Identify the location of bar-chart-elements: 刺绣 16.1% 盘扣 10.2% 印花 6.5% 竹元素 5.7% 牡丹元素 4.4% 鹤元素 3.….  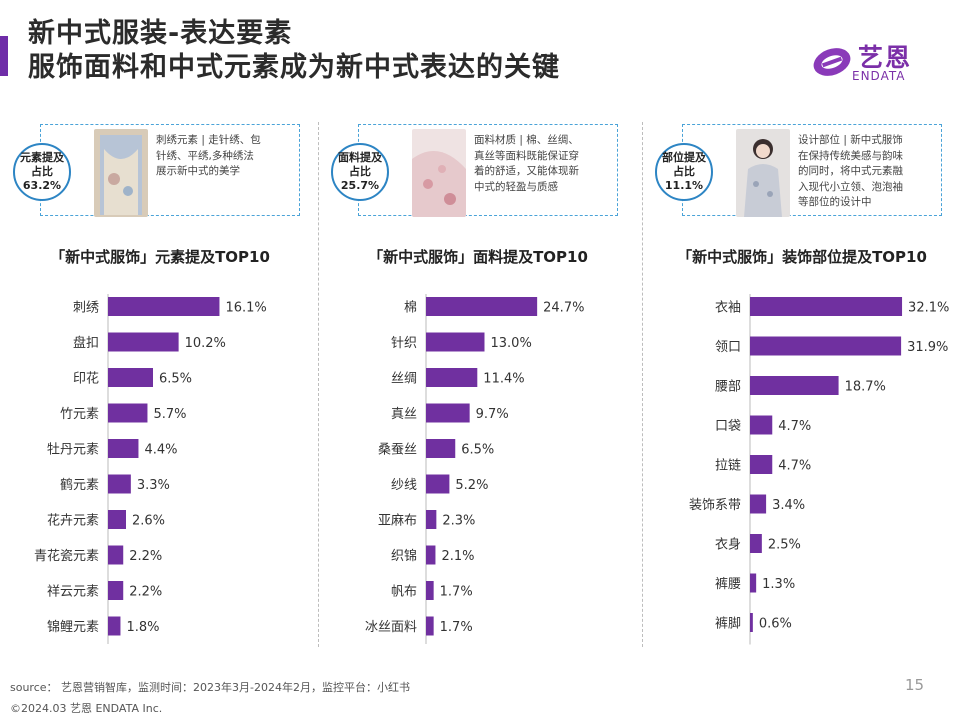
(150, 469).